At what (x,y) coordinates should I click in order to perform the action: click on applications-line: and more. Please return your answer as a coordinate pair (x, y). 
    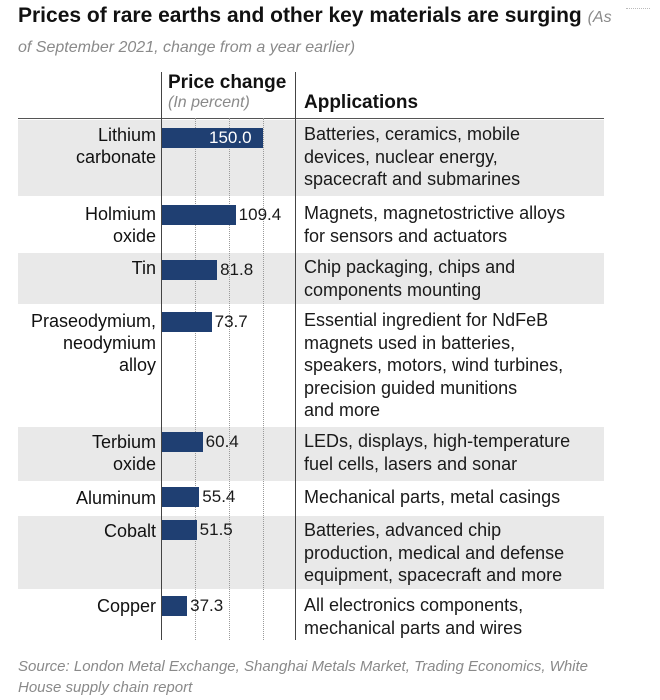
    Looking at the image, I should click on (342, 410).